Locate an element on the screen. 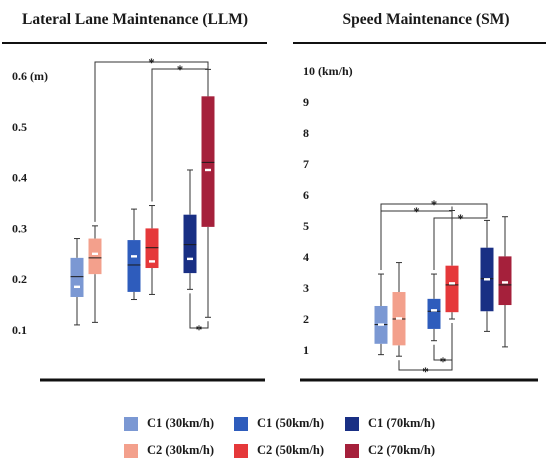  chart-title: Lateral Lane Maintenance (LLM) is located at coordinates (135, 19).